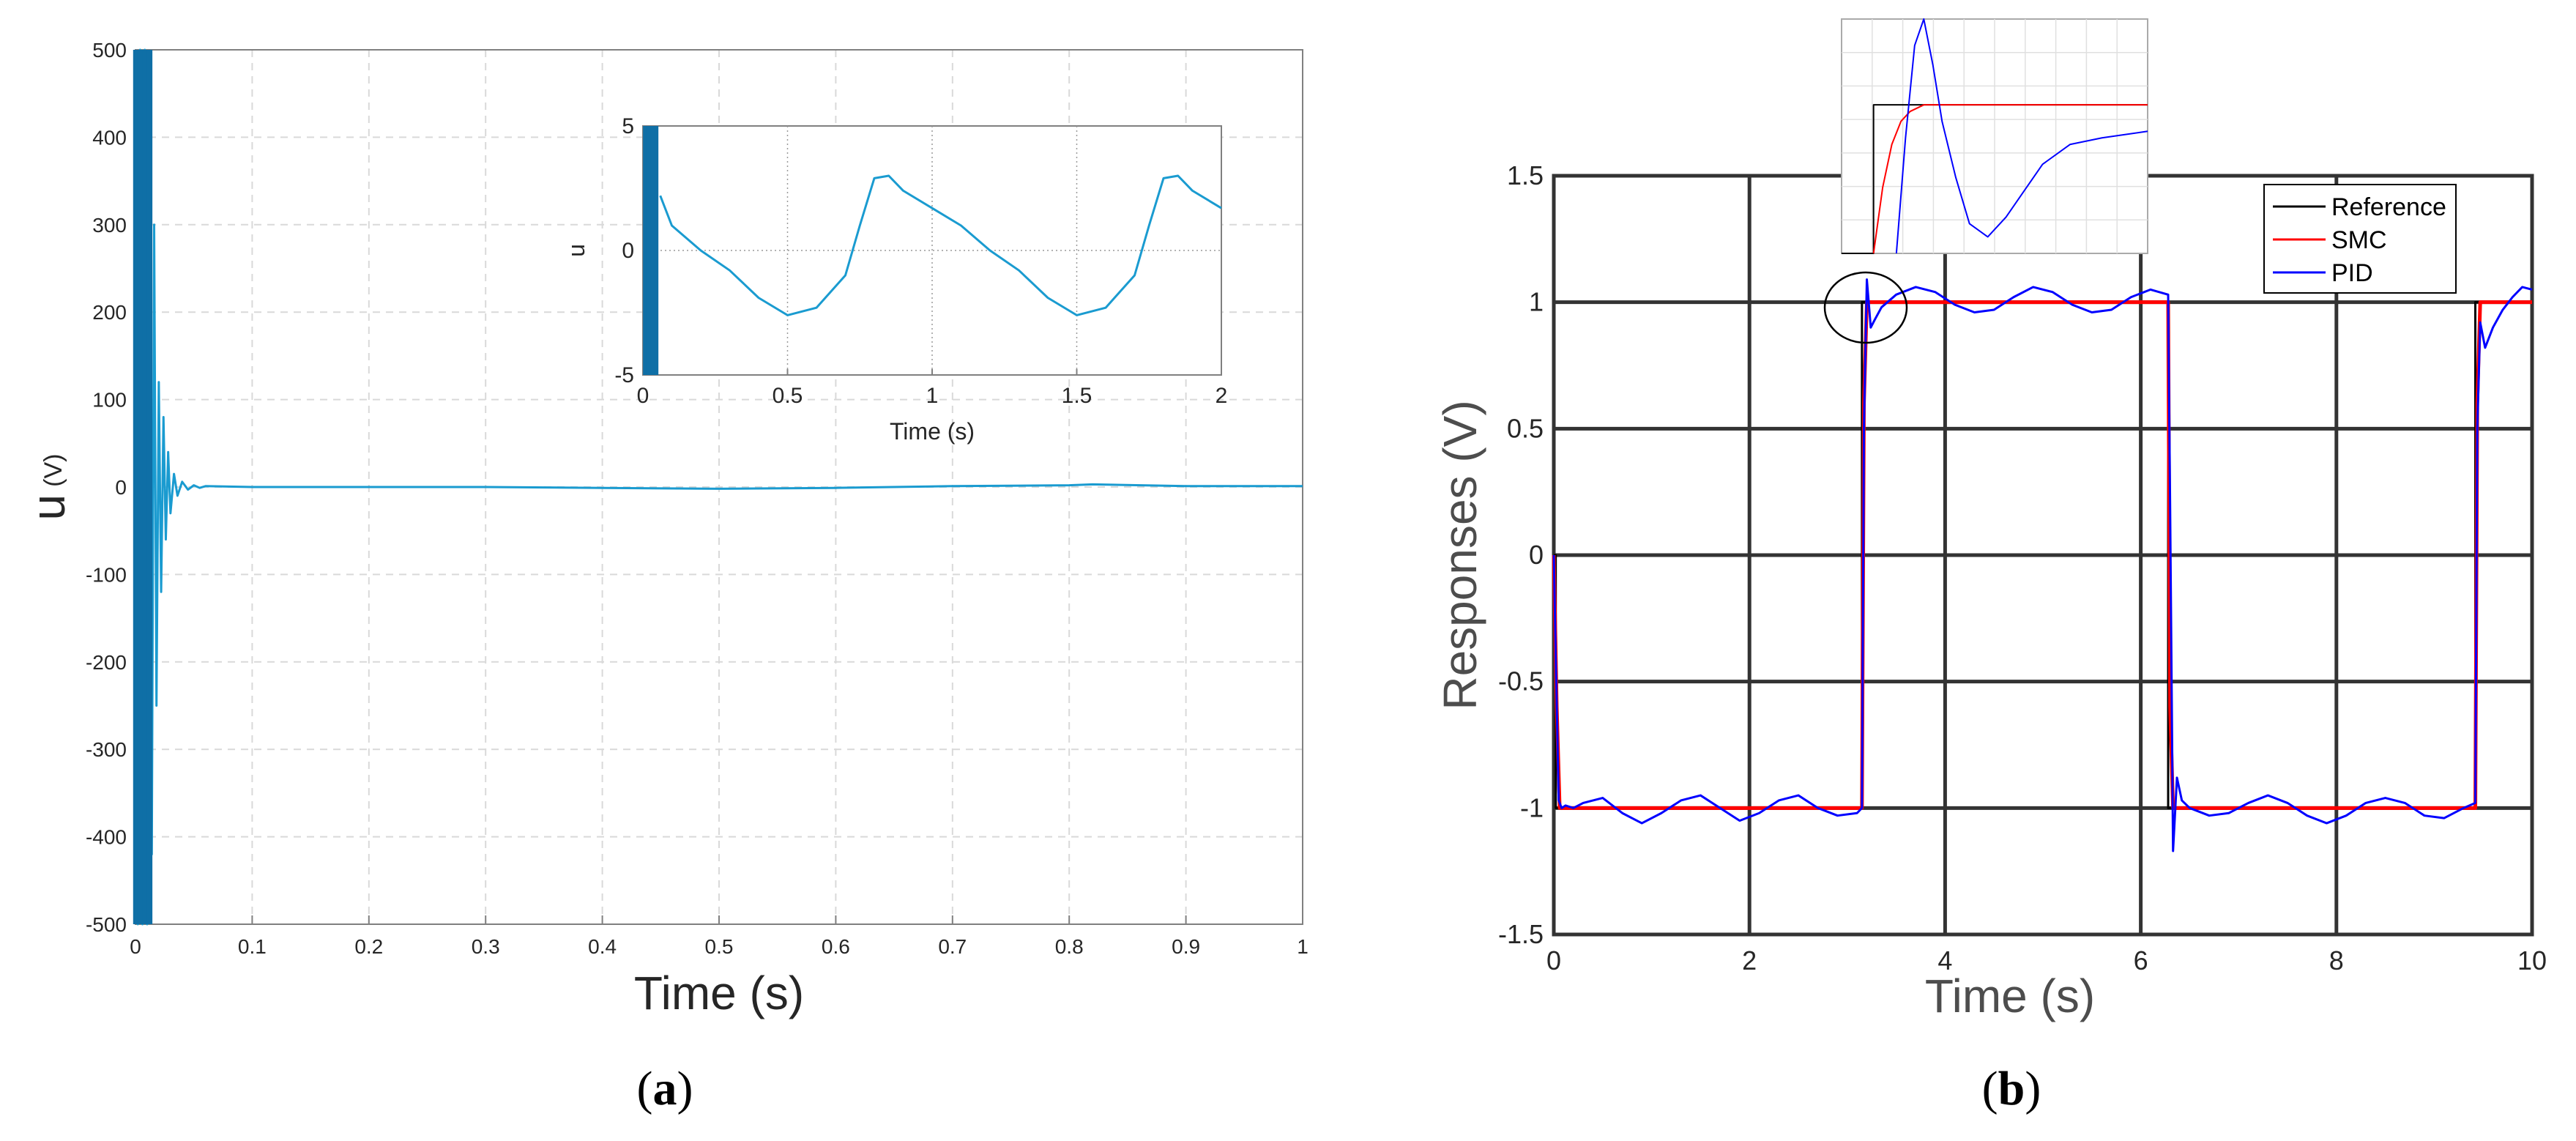 The height and width of the screenshot is (1141, 2576). Describe the element at coordinates (2352, 273) in the screenshot. I see `b-legend-pid-label: PID` at that location.